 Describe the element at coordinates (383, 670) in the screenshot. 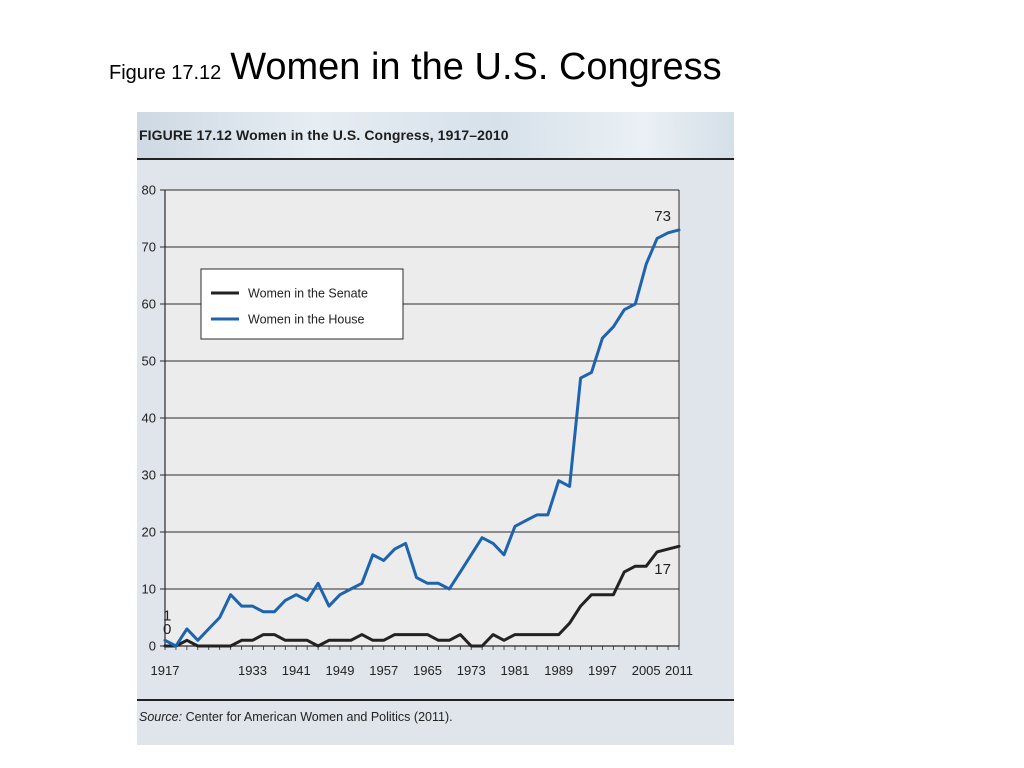

I see `x-tick-label: 1957` at that location.